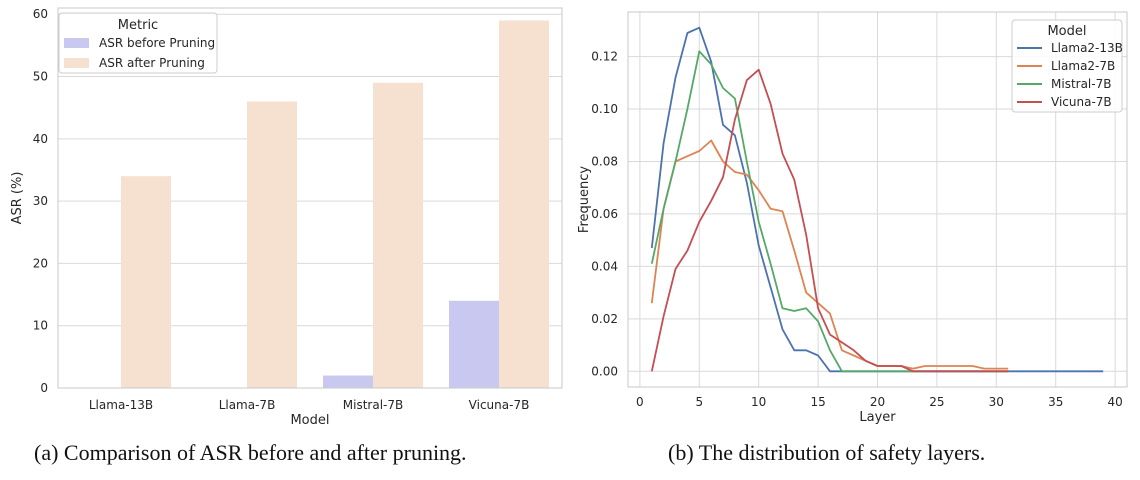 The width and height of the screenshot is (1140, 480). I want to click on x-tick-label: Llama-13B, so click(121, 405).